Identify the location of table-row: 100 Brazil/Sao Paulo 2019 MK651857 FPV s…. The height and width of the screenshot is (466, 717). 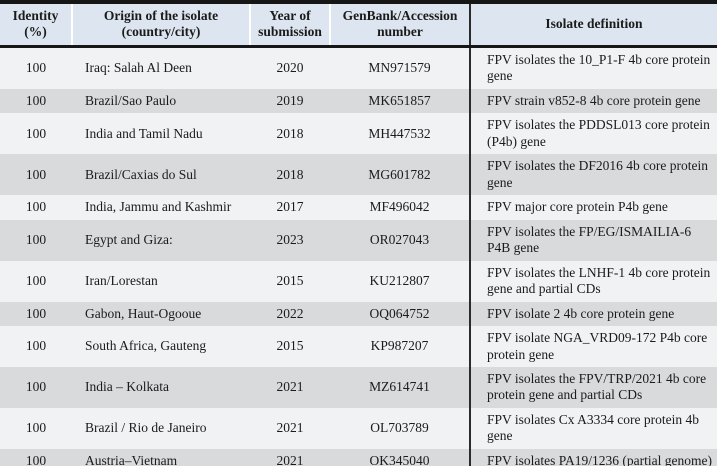
(358, 101).